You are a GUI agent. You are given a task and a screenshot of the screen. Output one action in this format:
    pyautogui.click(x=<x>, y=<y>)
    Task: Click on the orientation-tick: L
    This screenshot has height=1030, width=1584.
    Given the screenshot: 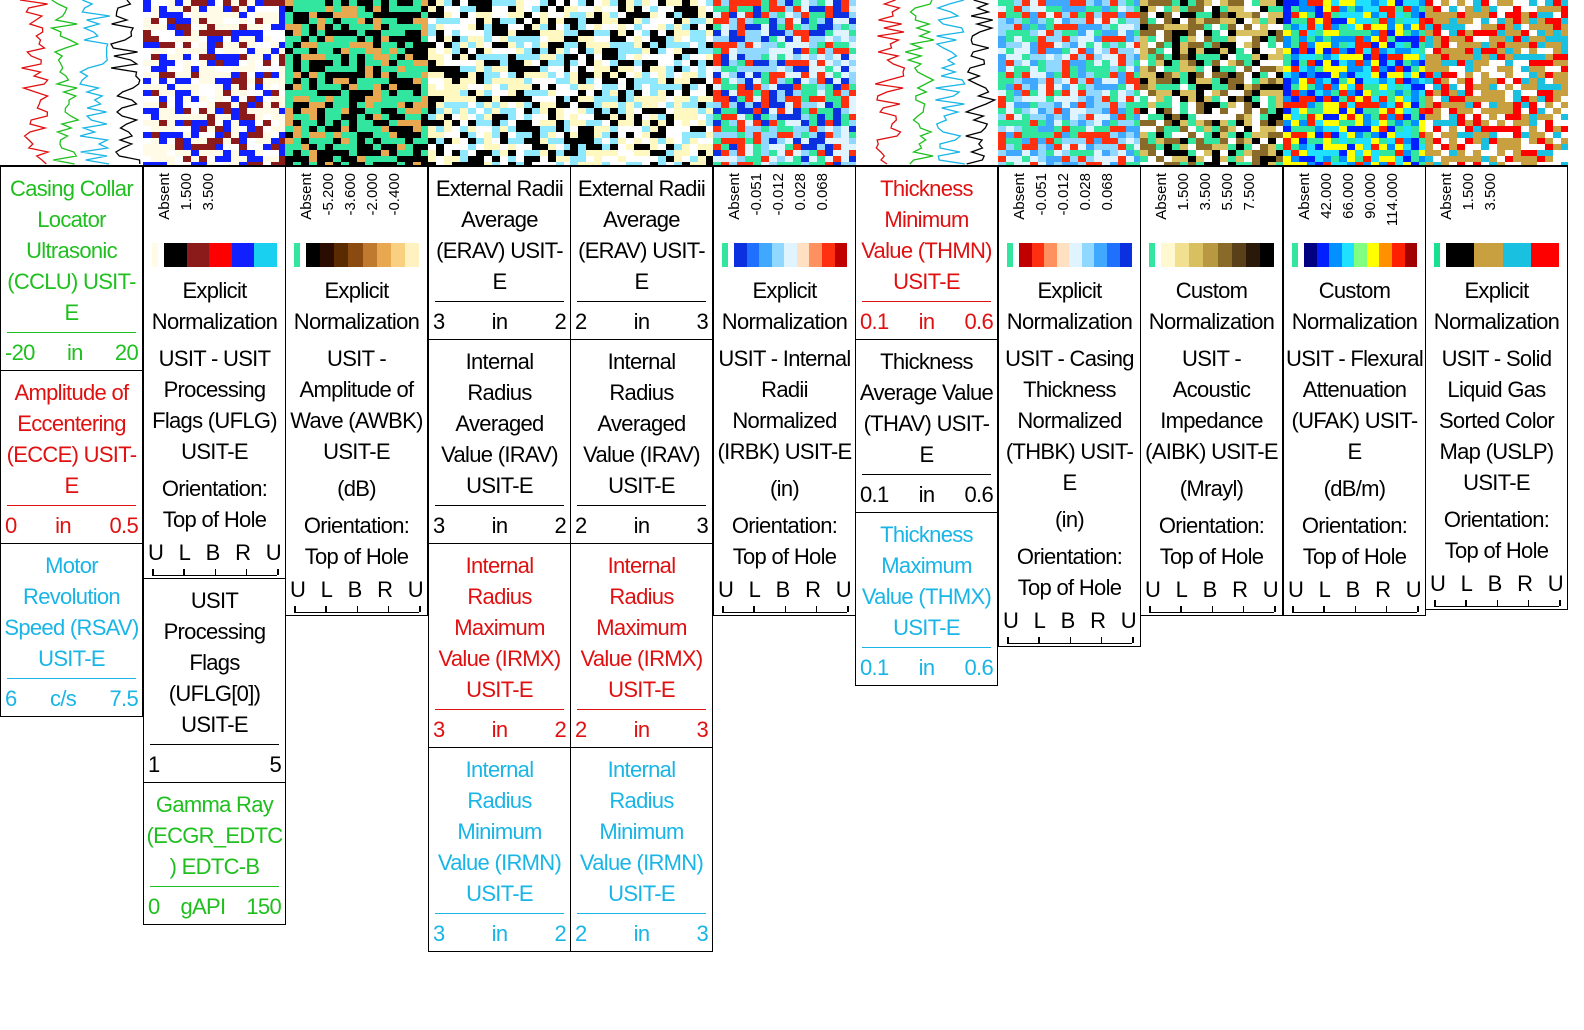 What is the action you would take?
    pyautogui.click(x=184, y=552)
    